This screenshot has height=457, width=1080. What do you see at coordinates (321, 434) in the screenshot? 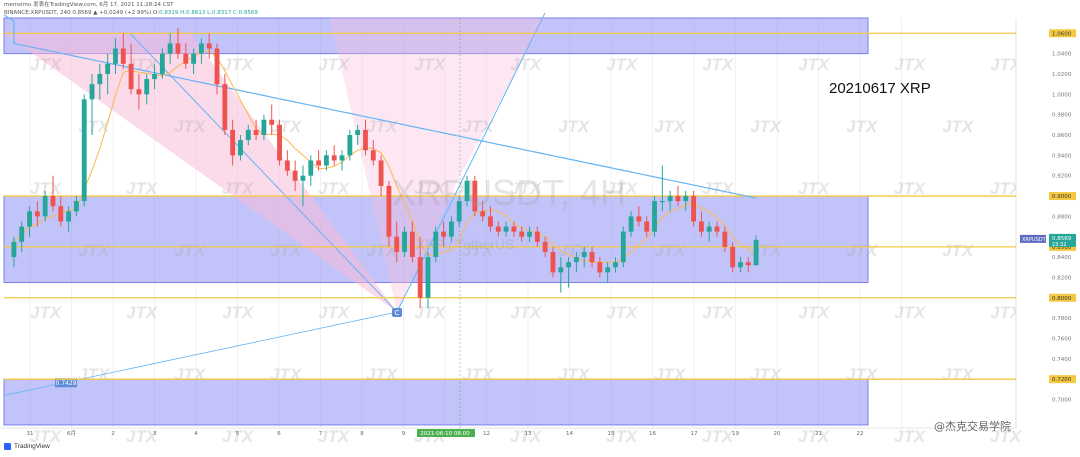
I see `time-tick-label: 7` at bounding box center [321, 434].